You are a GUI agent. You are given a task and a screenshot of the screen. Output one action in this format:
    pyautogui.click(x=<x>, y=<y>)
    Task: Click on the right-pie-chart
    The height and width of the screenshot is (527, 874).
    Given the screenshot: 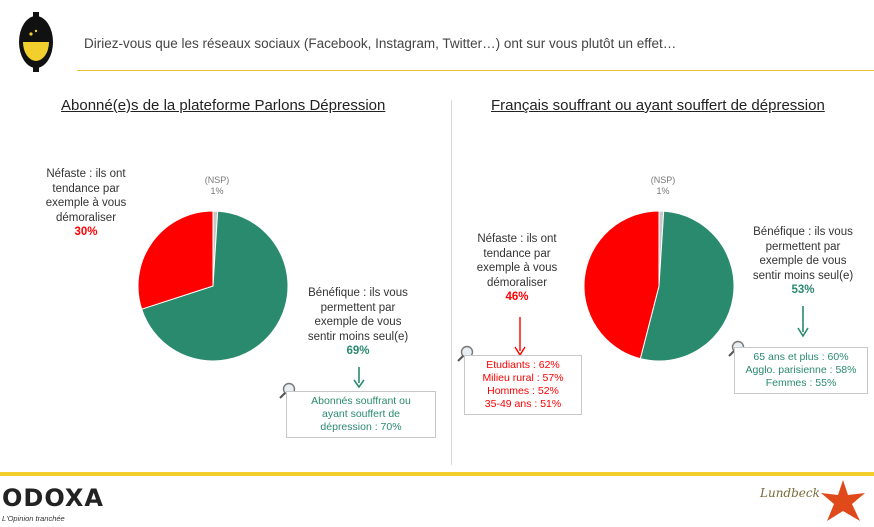 What is the action you would take?
    pyautogui.click(x=659, y=286)
    